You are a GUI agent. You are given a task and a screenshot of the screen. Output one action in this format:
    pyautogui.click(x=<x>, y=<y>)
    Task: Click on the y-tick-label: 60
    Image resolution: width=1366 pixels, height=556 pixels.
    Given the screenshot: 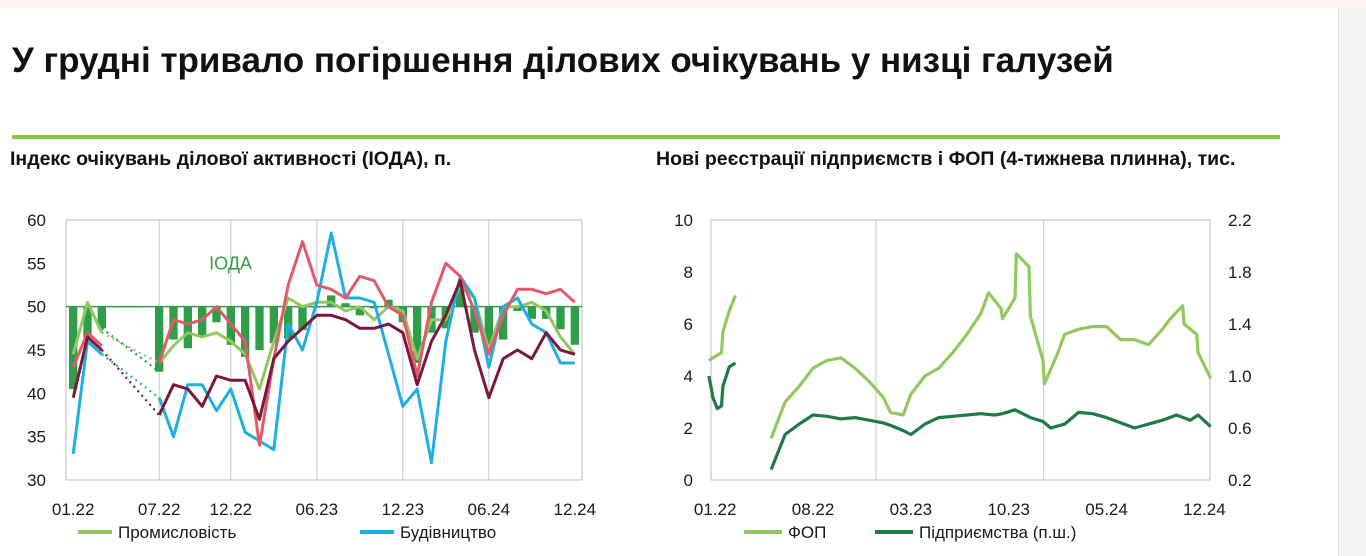 What is the action you would take?
    pyautogui.click(x=36, y=220)
    